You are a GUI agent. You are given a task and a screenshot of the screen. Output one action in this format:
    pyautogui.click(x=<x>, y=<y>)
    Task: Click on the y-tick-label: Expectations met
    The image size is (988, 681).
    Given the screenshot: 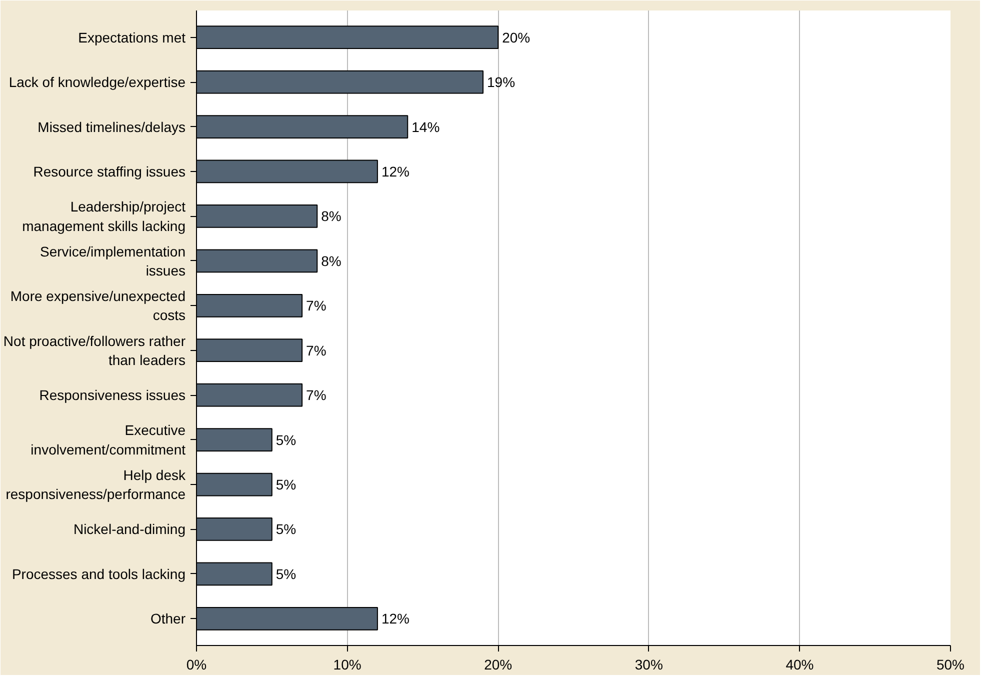 What is the action you would take?
    pyautogui.click(x=132, y=37)
    